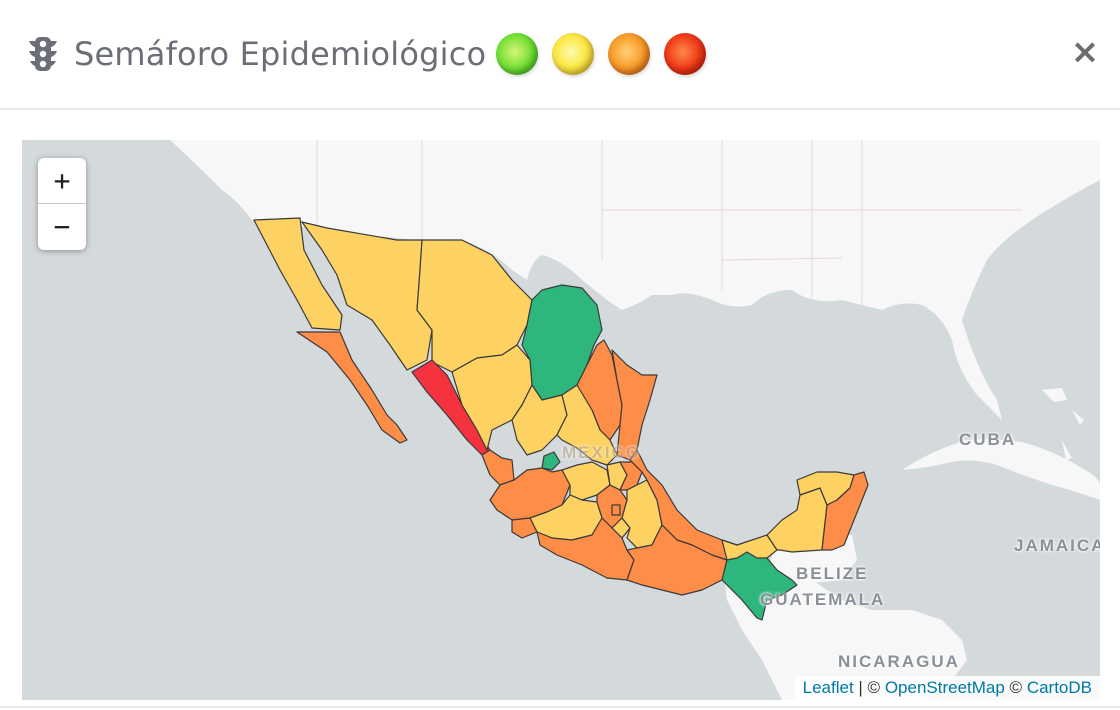 The width and height of the screenshot is (1120, 710). Describe the element at coordinates (517, 54) in the screenshot. I see `green-light-icon` at that location.